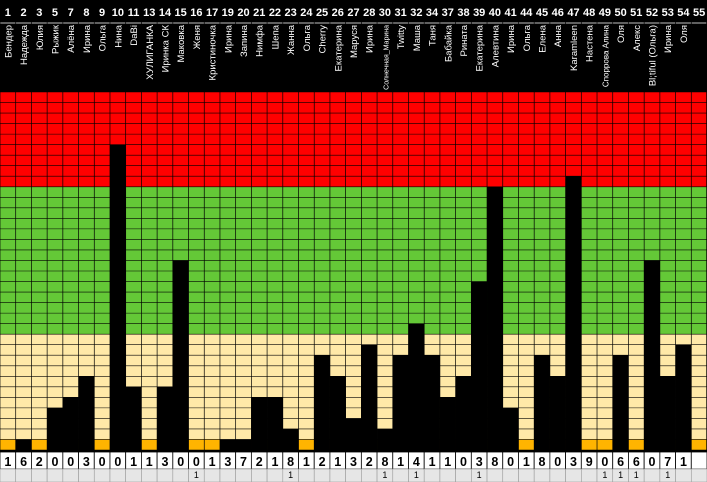  Describe the element at coordinates (322, 13) in the screenshot. I see `participant-number: 25` at that location.